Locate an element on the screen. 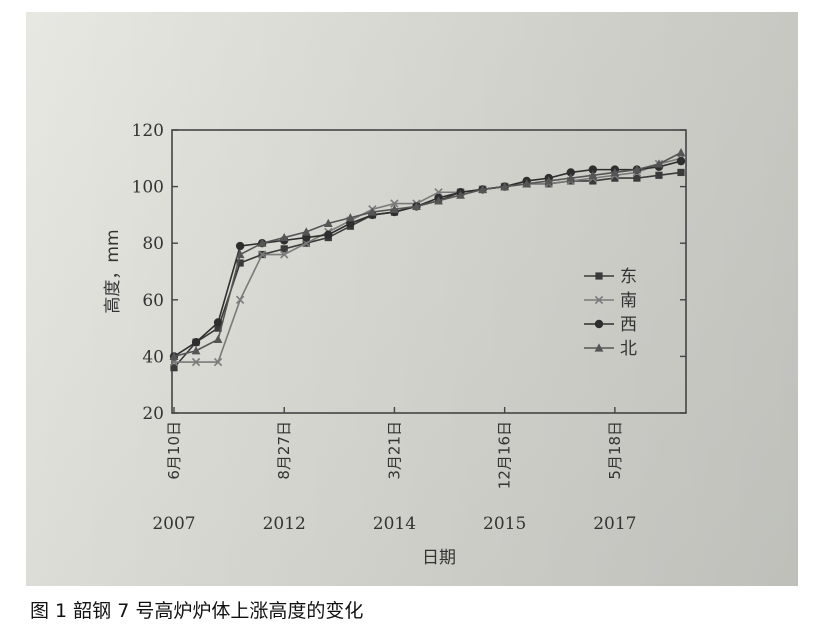 The image size is (821, 634). y-tick-label: 60 is located at coordinates (153, 301).